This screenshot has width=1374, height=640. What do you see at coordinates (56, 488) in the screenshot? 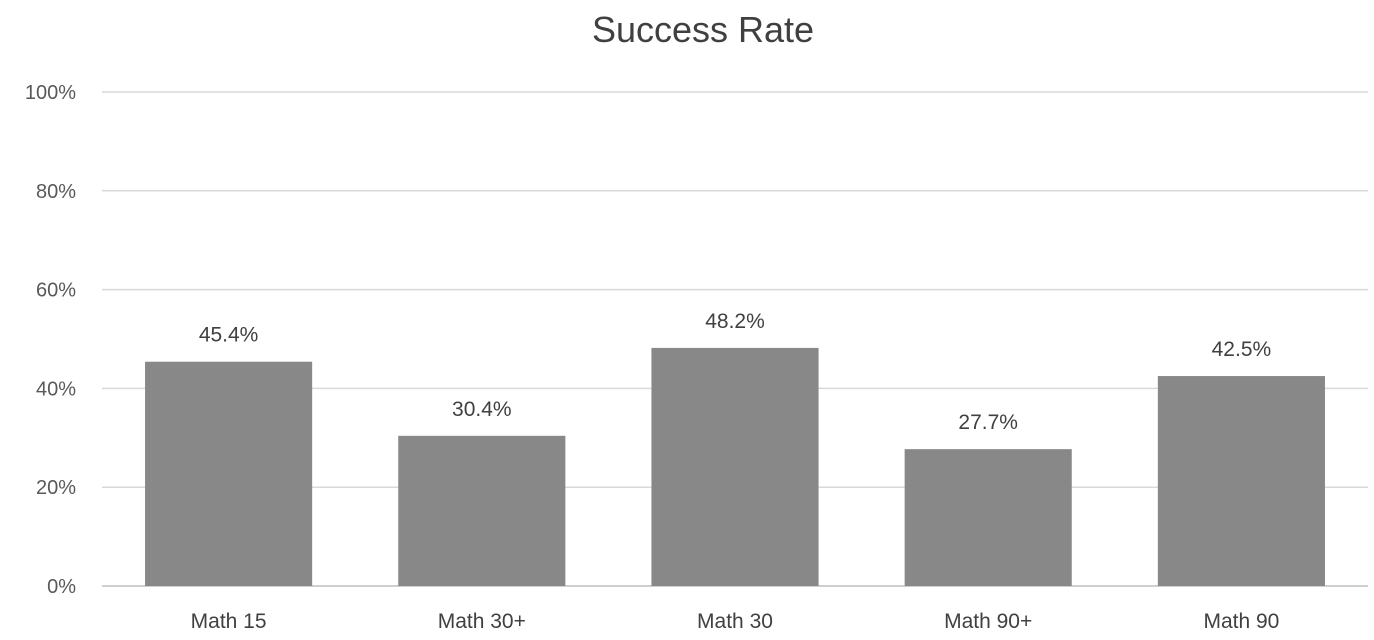
I see `y-tick-label: 20%` at bounding box center [56, 488].